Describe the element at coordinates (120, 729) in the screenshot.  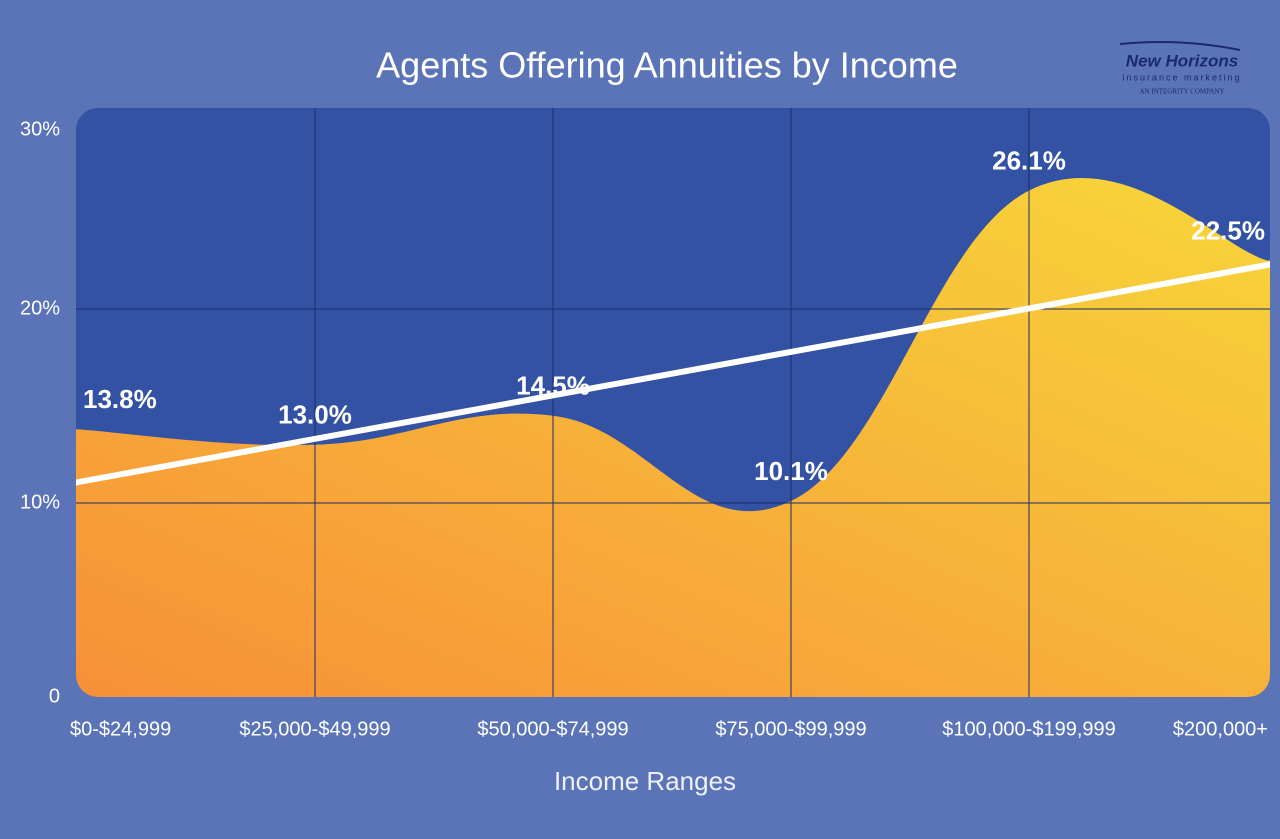
I see `x-tick-label: $0-$24,999` at that location.